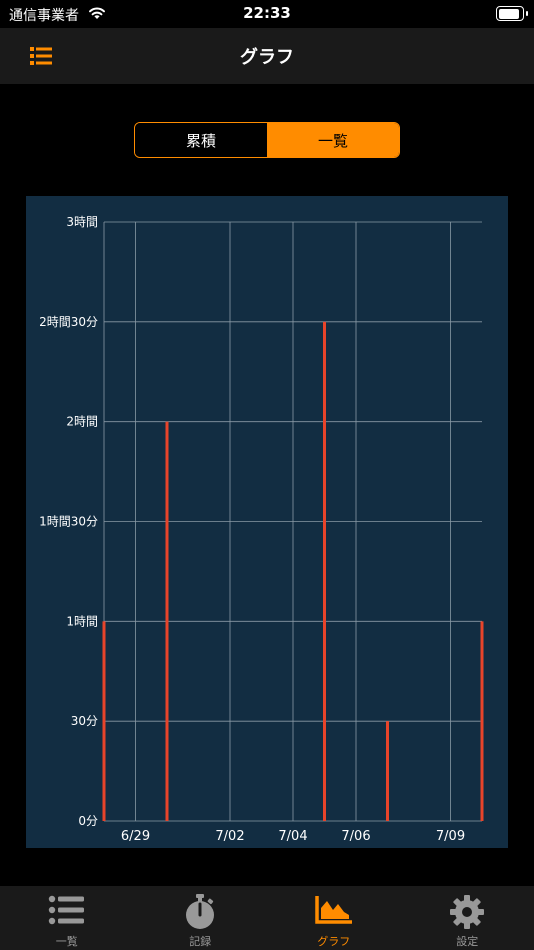  Describe the element at coordinates (200, 911) in the screenshot. I see `stopwatch-icon` at that location.